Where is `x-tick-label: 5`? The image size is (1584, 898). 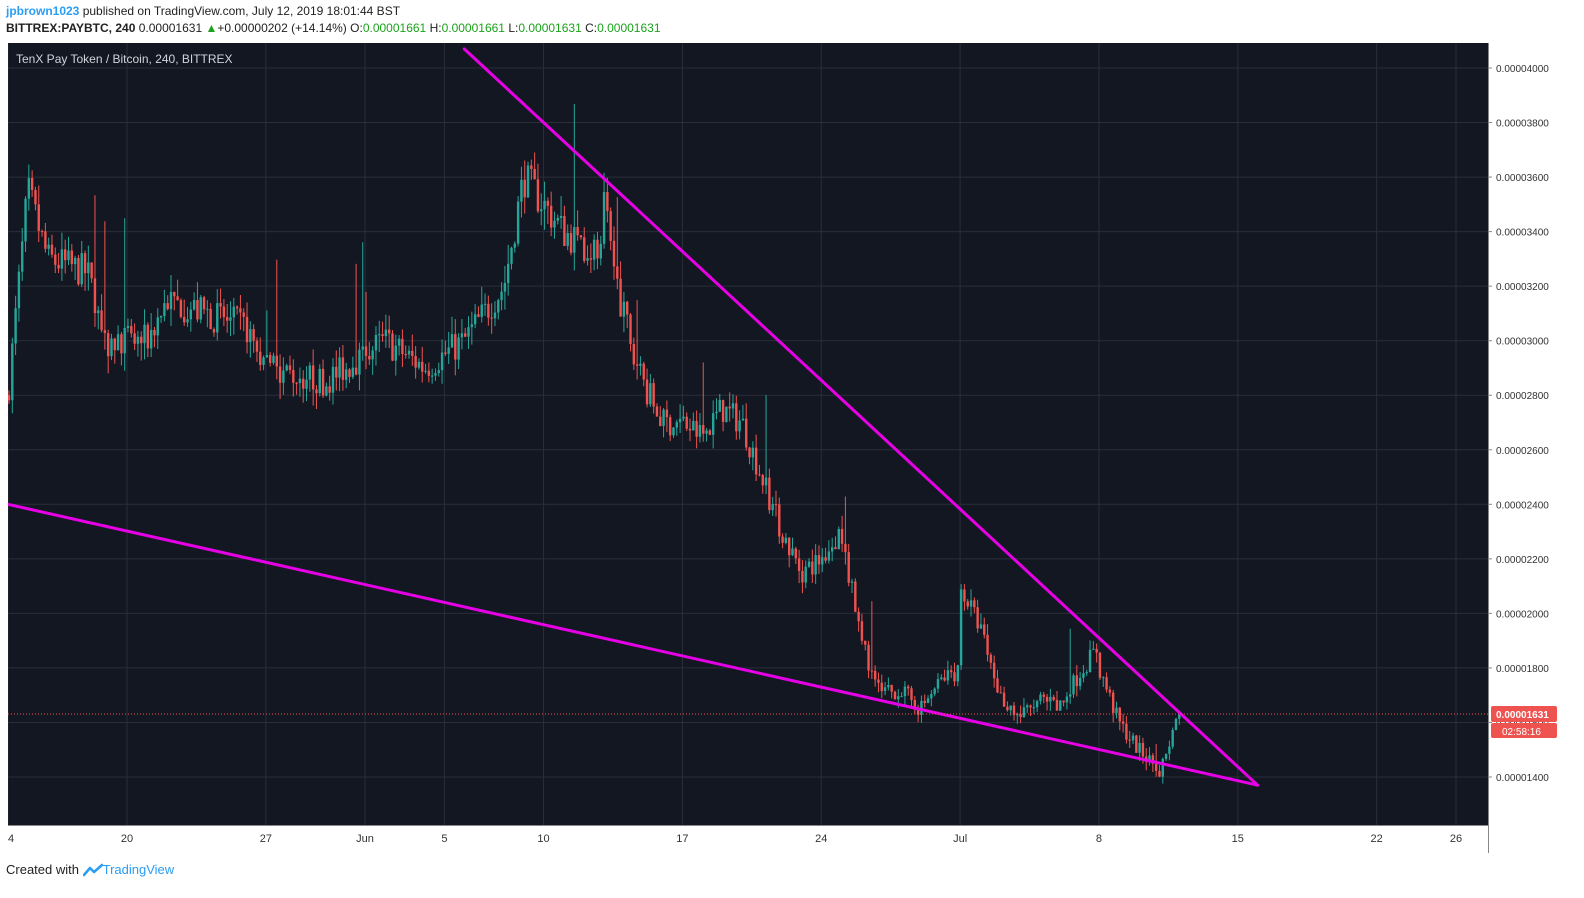 x-tick-label: 5 is located at coordinates (444, 839).